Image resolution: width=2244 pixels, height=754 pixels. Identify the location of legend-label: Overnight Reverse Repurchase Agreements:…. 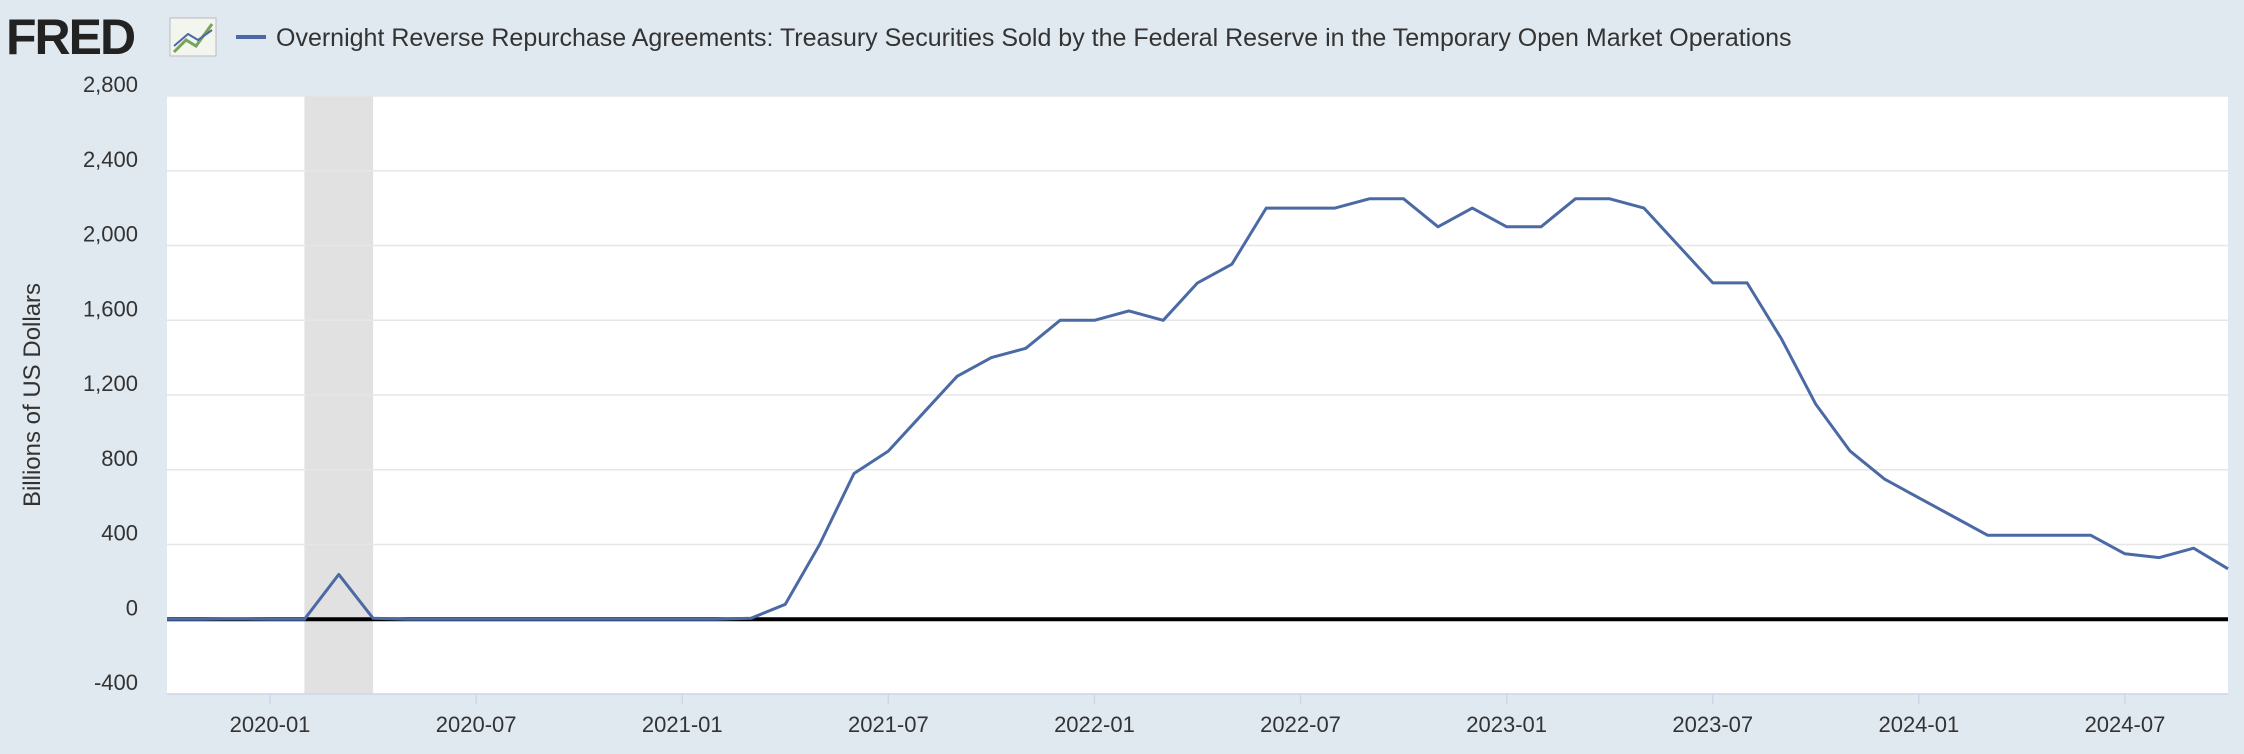
(1034, 38).